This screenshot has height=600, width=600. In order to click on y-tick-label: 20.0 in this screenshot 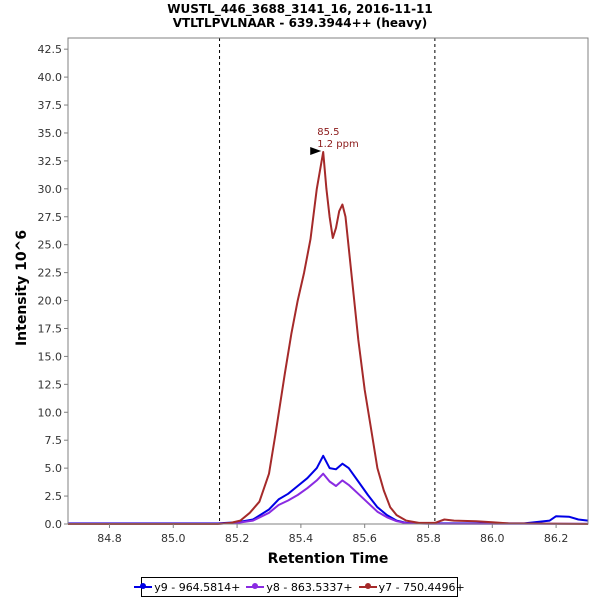, I will do `click(50, 301)`.